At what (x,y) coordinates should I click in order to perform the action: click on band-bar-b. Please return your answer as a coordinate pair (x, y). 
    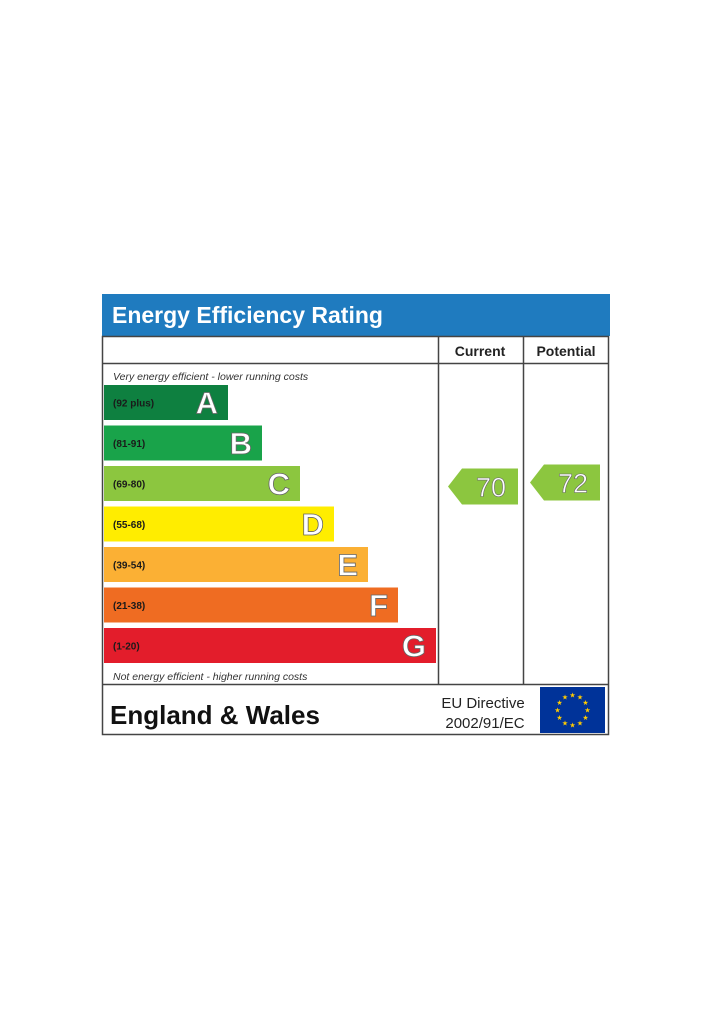
    Looking at the image, I should click on (183, 443).